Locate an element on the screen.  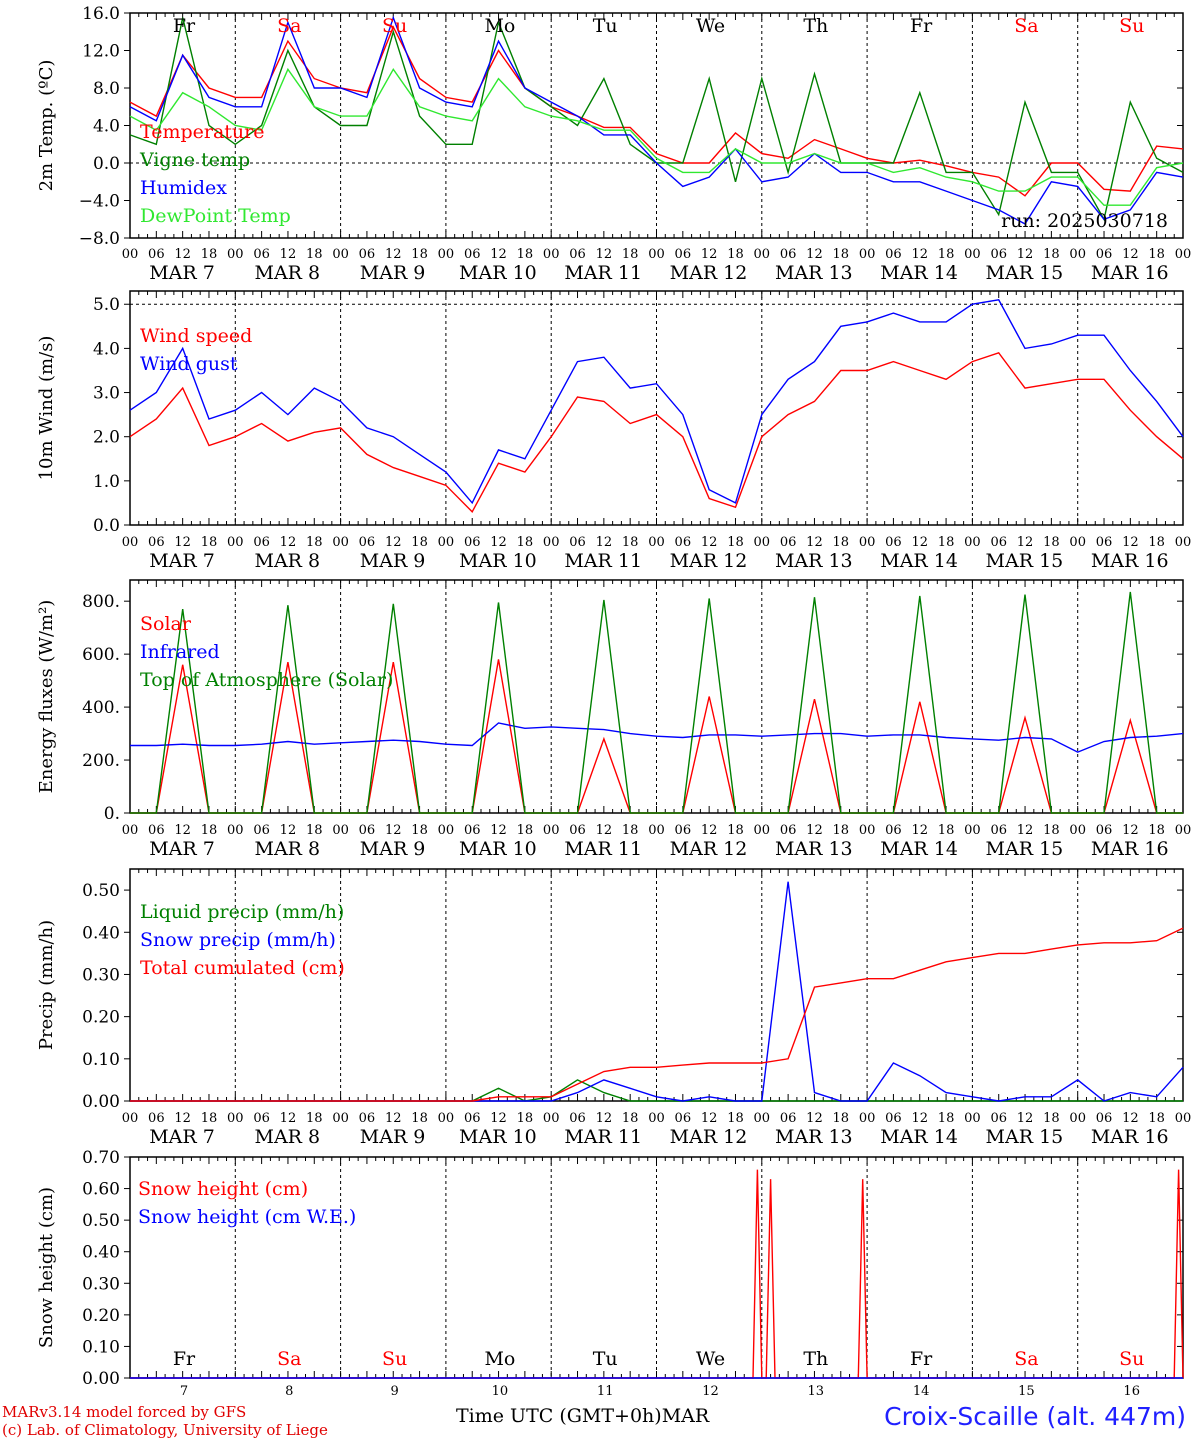
y-tick-label: 0. is located at coordinates (112, 814).